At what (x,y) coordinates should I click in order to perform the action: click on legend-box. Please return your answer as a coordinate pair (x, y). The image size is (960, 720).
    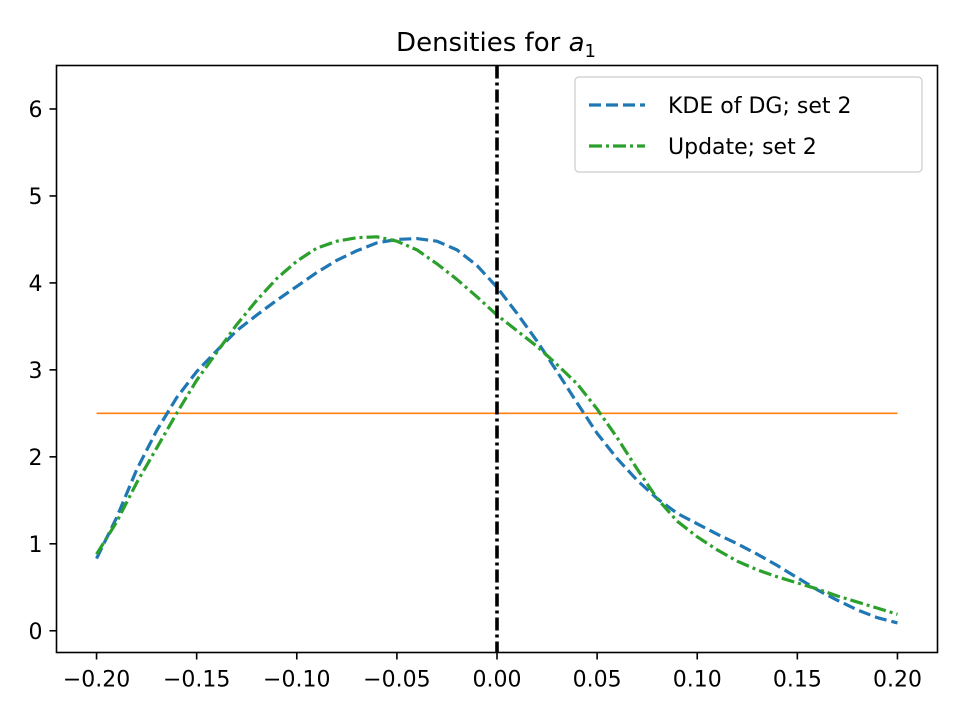
    Looking at the image, I should click on (748, 124).